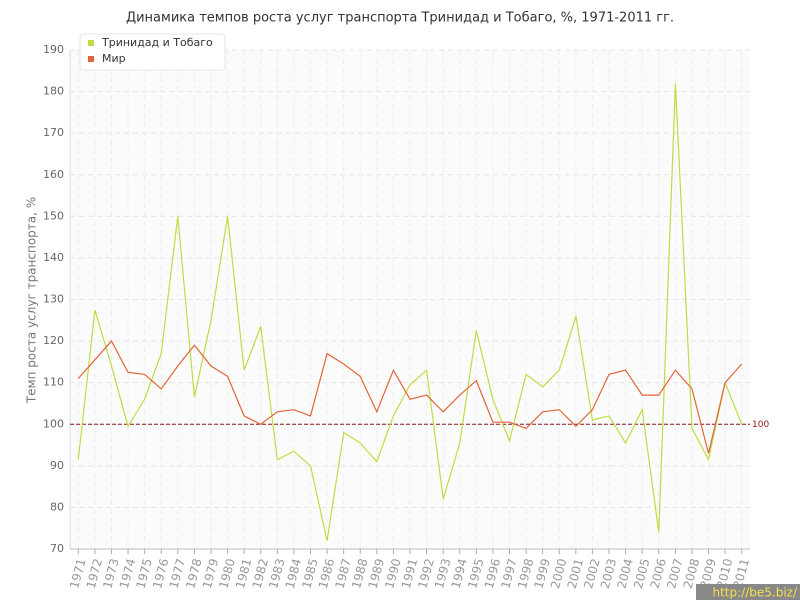  I want to click on reference-label: 100, so click(760, 425).